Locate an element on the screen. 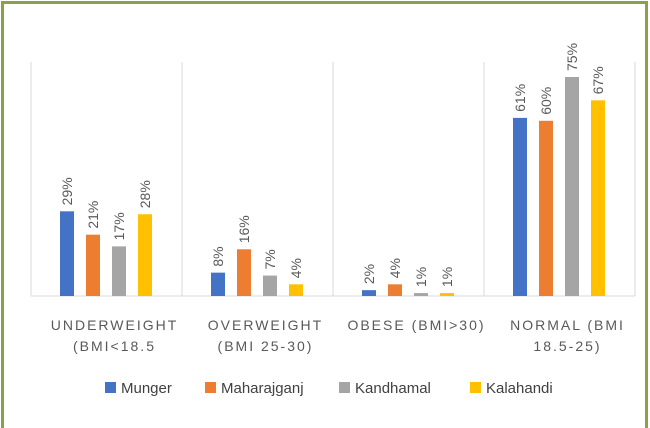  legend-label: Munger is located at coordinates (146, 388).